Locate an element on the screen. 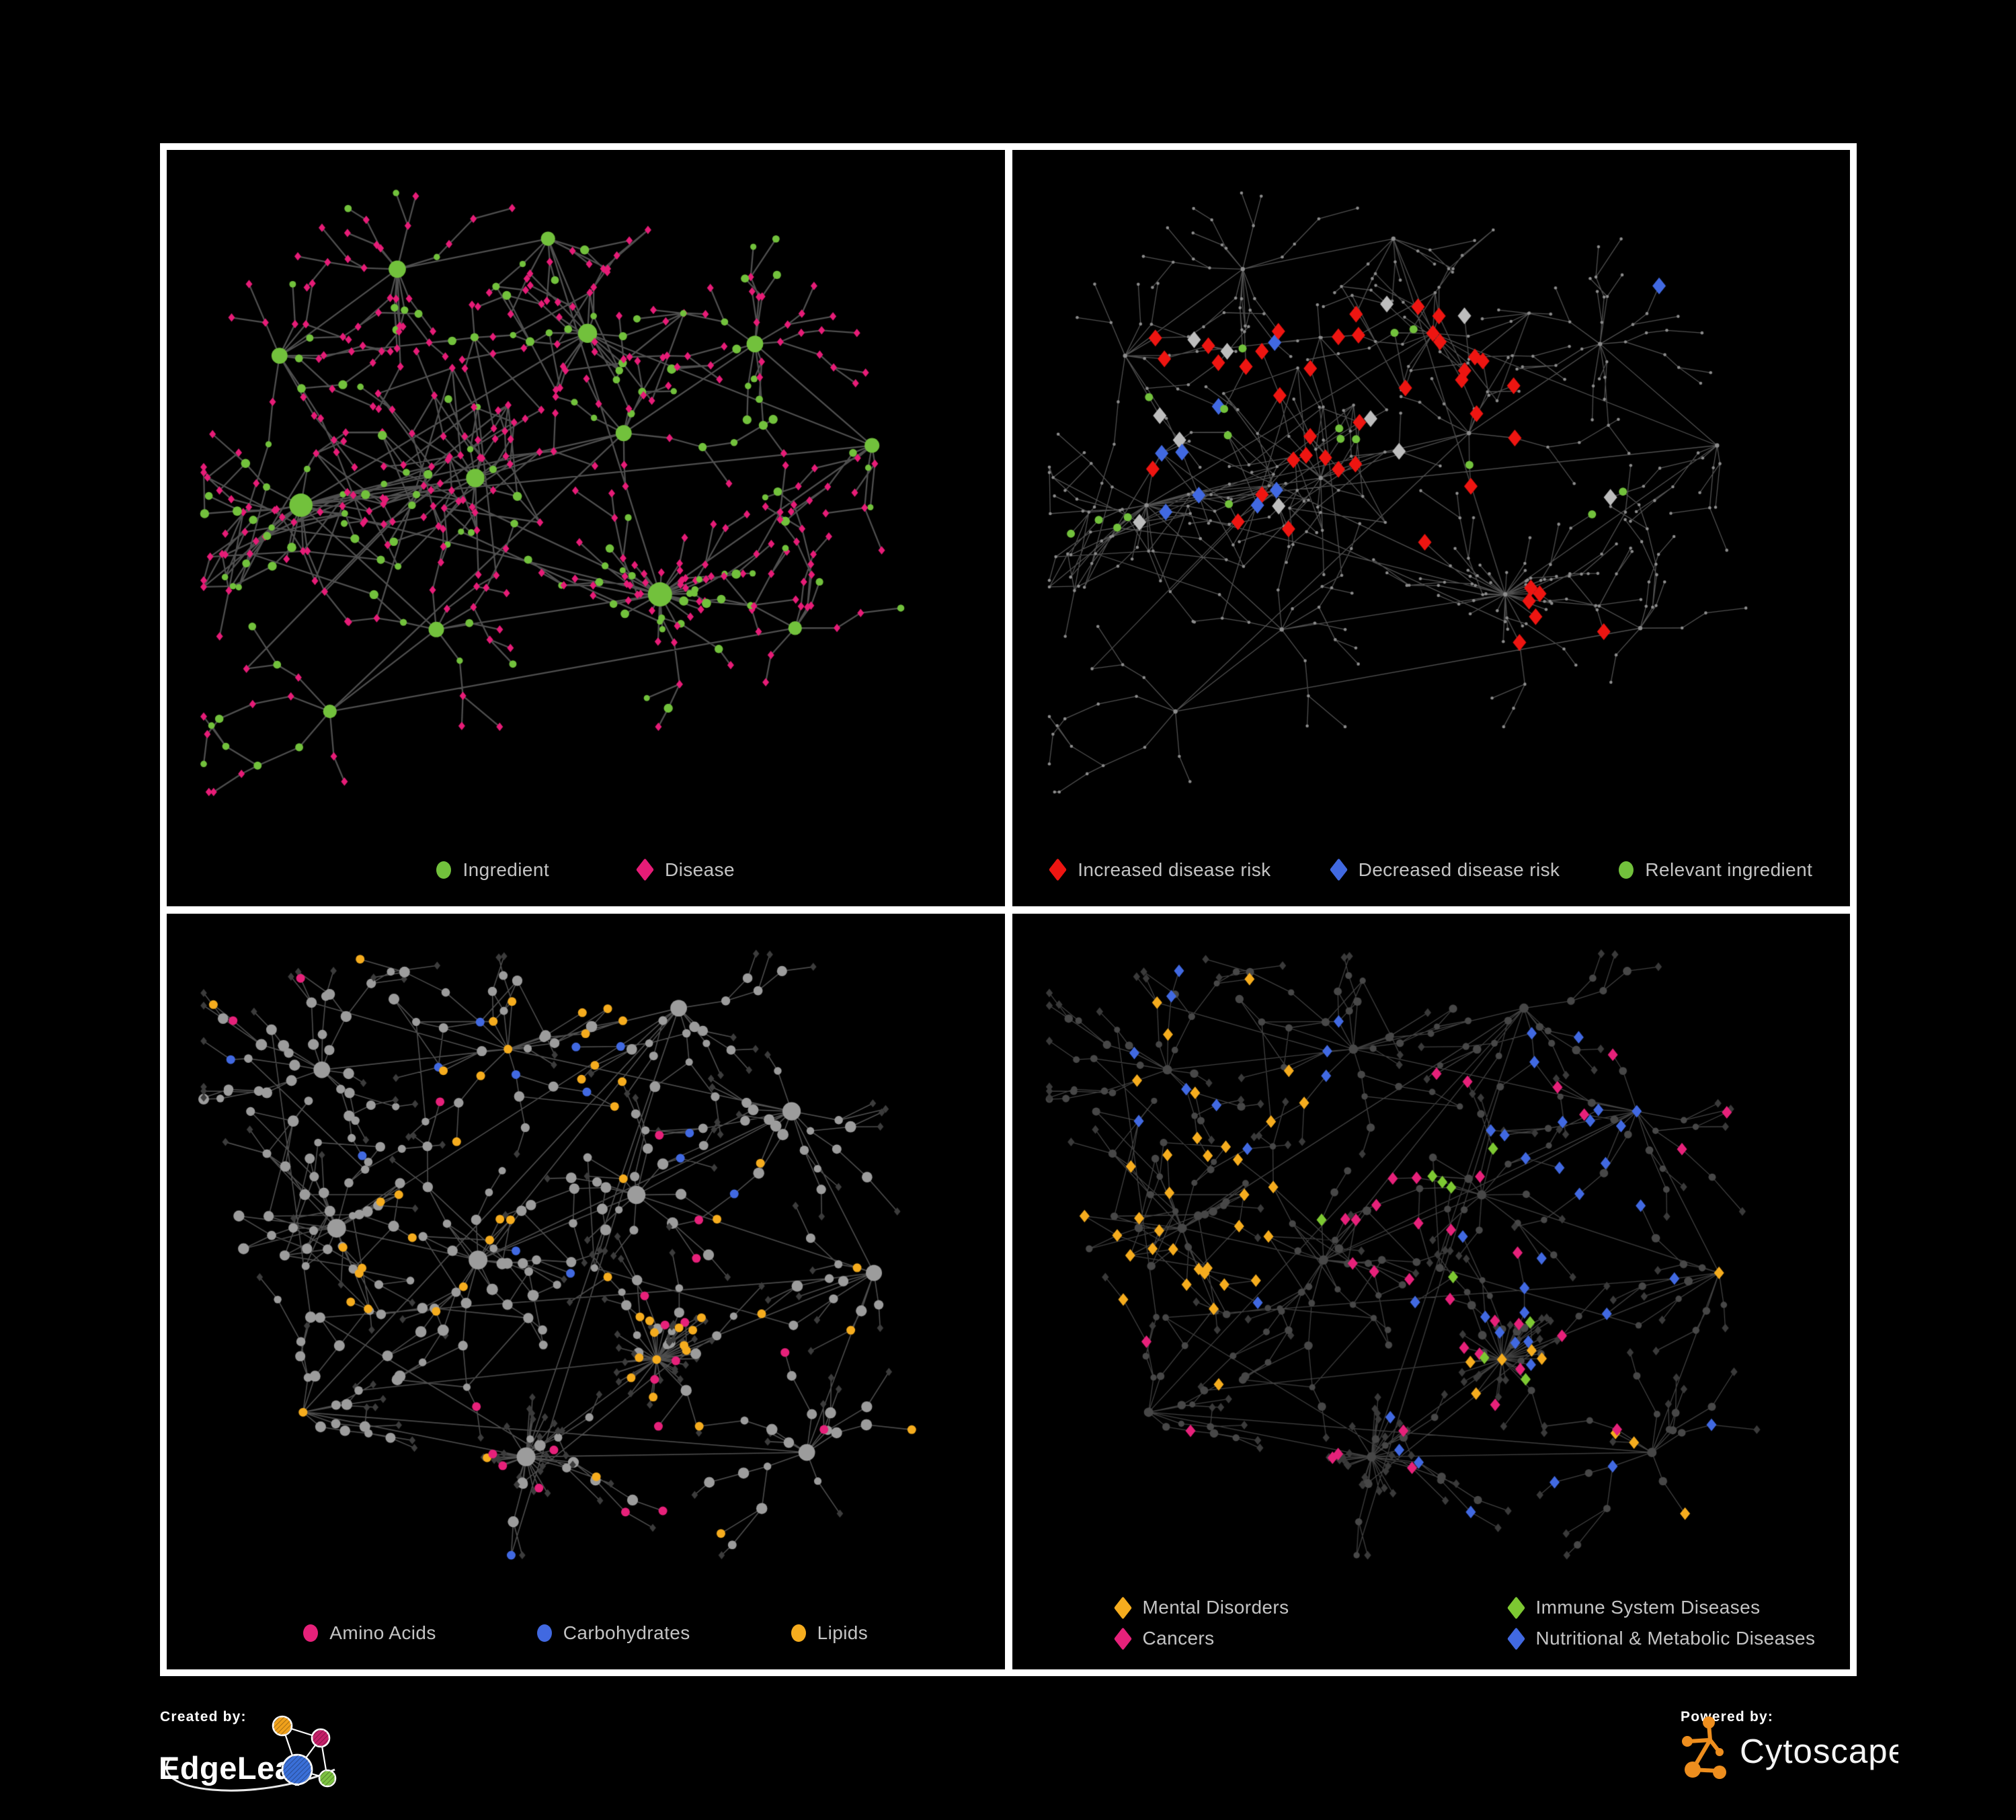 This screenshot has width=2016, height=1820. legend-label-increased-risk: Increased disease risk is located at coordinates (1174, 869).